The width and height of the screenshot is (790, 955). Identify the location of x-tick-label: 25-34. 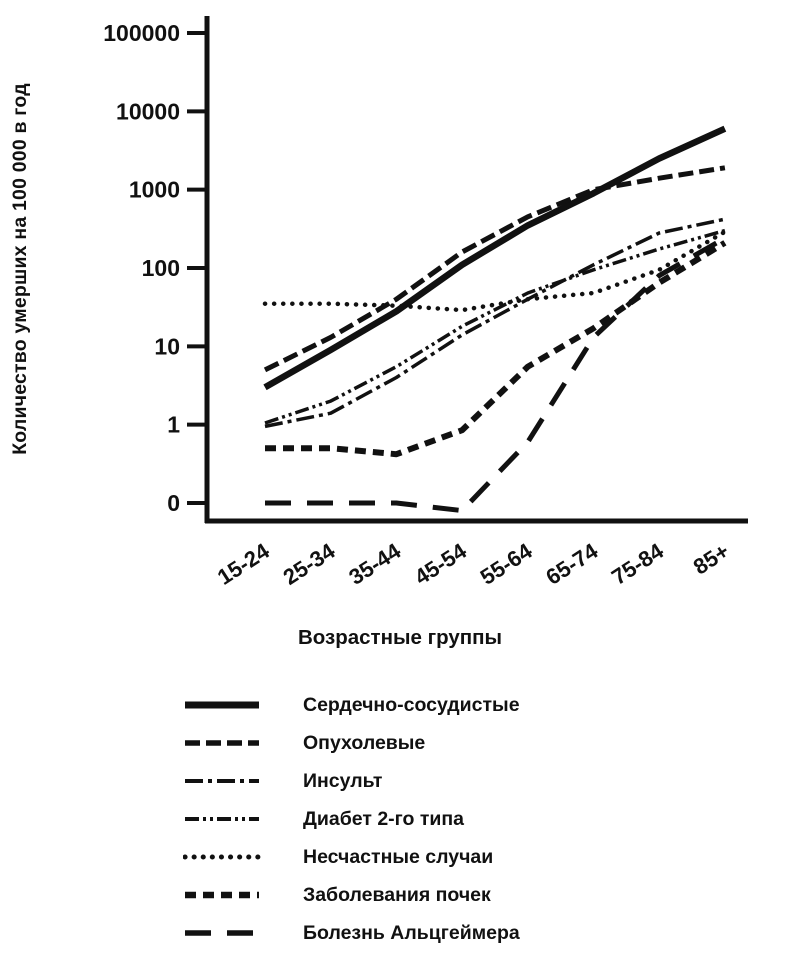
(309, 564).